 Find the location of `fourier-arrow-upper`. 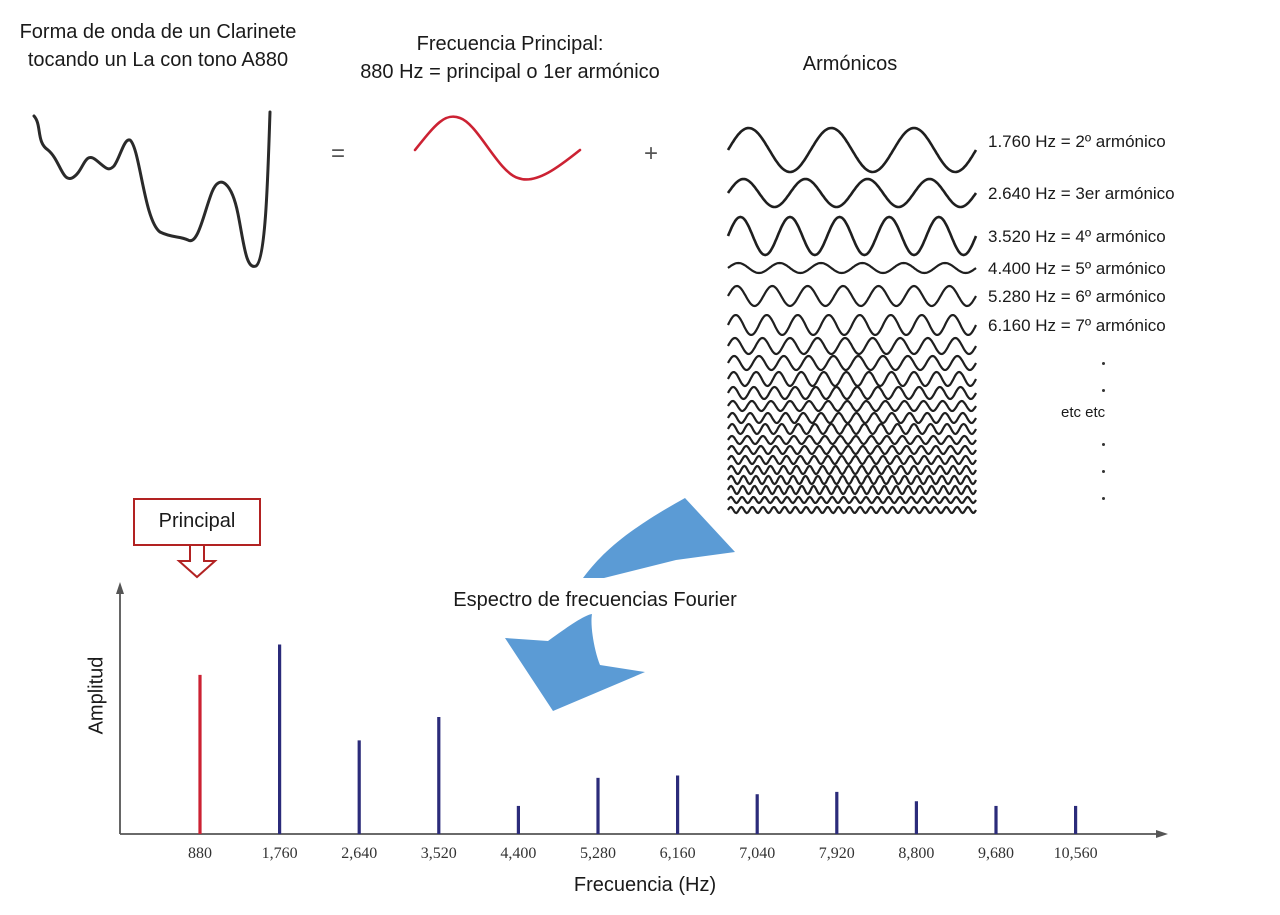

fourier-arrow-upper is located at coordinates (659, 538).